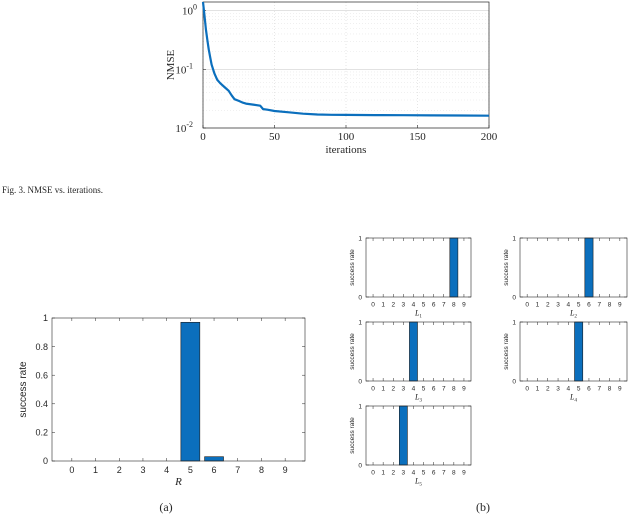 The image size is (640, 514). I want to click on bar-y-tick-label: 0.2, so click(41, 433).